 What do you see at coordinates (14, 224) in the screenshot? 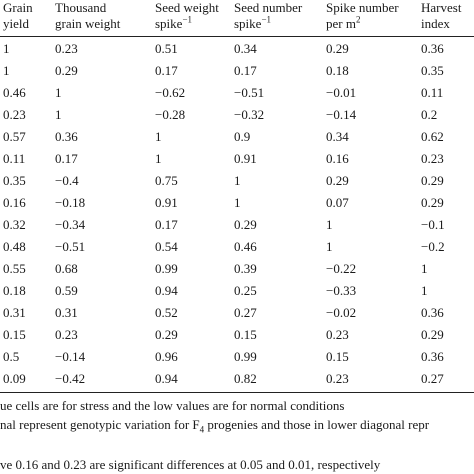
I see `table-cell: 0.32` at bounding box center [14, 224].